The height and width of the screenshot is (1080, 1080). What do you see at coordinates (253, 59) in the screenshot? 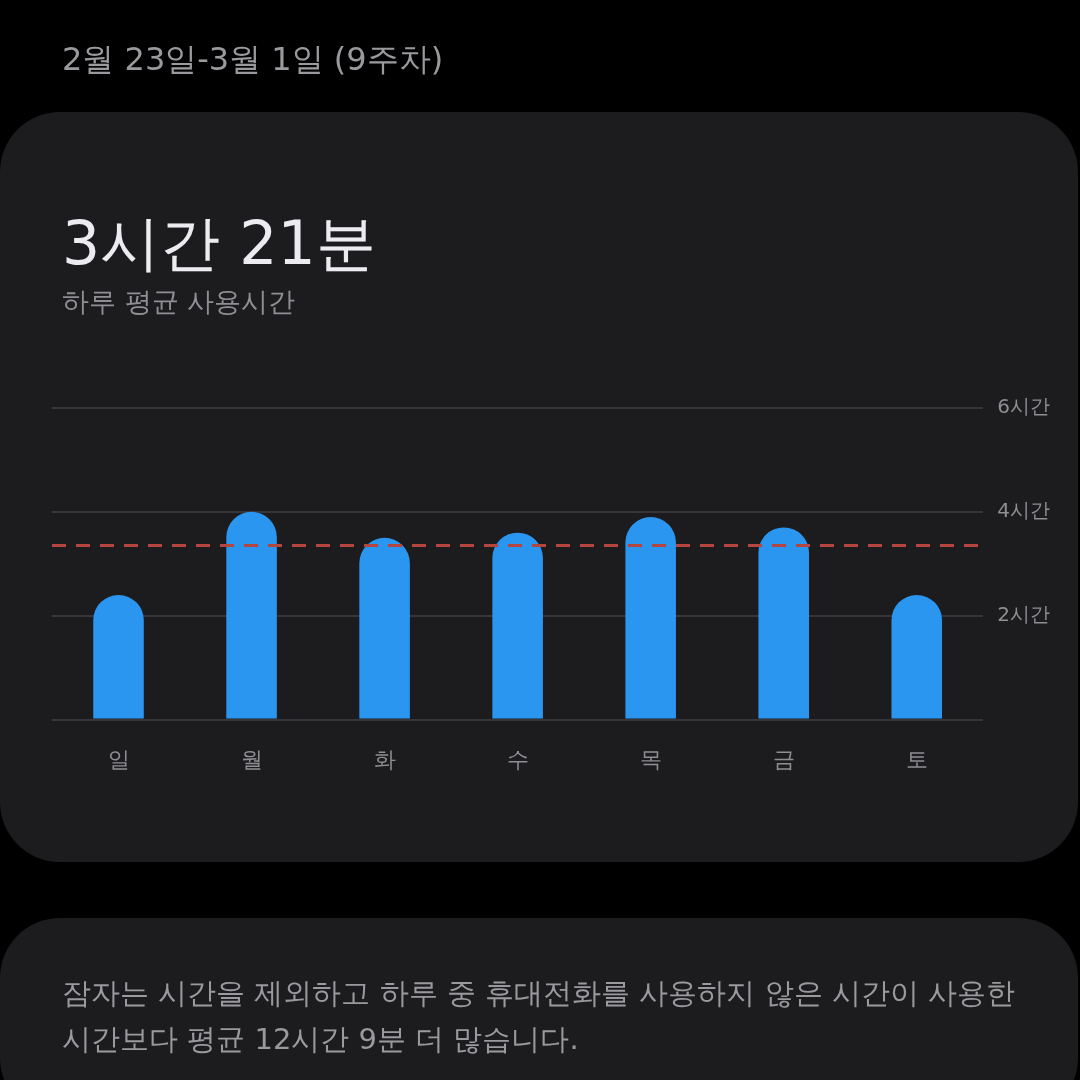
I see `text: 2월 23일-3월 1일 (9주차)` at bounding box center [253, 59].